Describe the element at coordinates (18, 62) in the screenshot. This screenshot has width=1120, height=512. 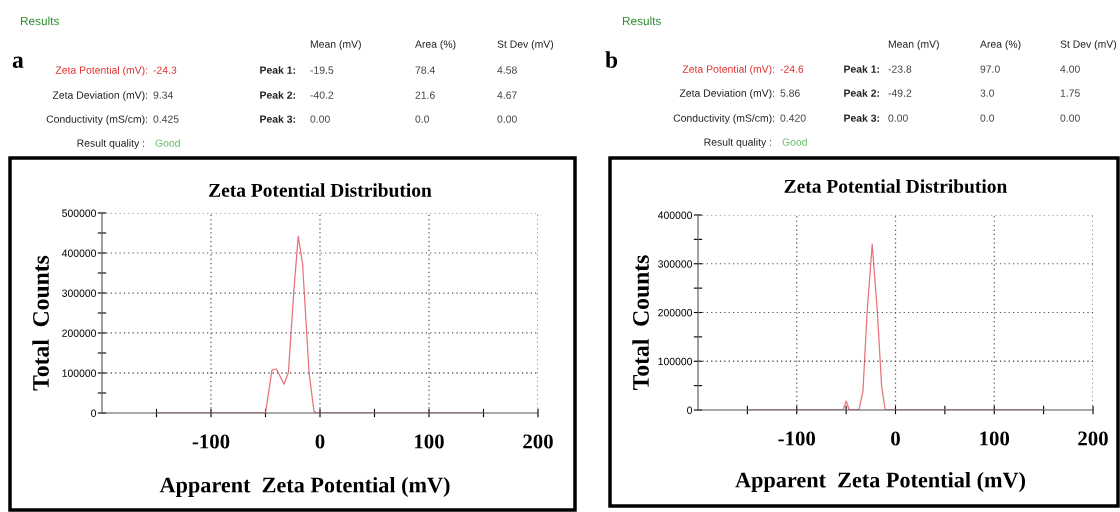
I see `text: a` at that location.